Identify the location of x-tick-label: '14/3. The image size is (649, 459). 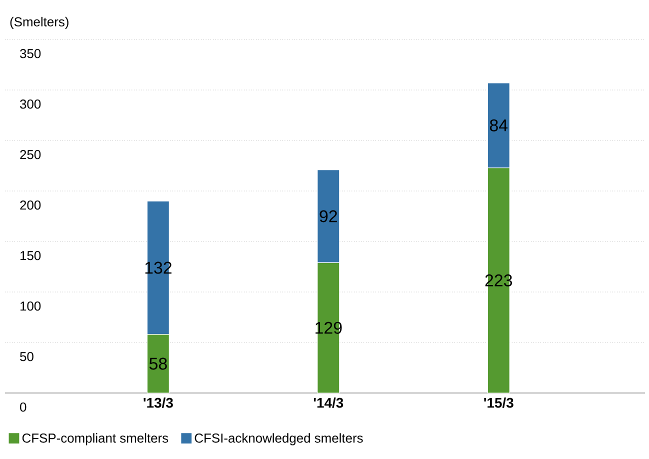
(329, 403).